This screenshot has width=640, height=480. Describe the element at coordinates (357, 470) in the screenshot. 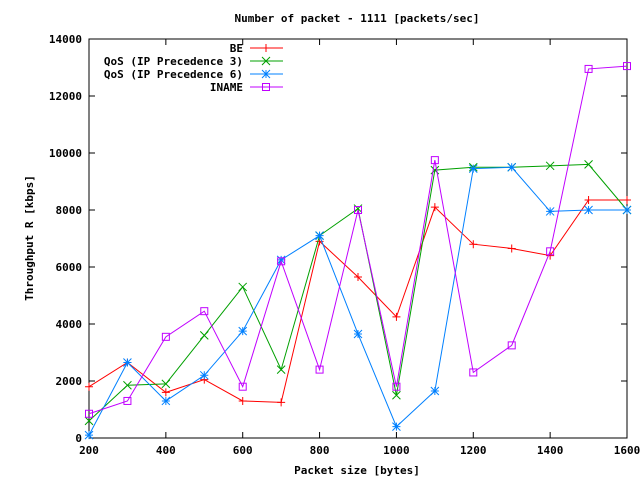

I see `x-axis-label: Packet size [bytes]` at that location.